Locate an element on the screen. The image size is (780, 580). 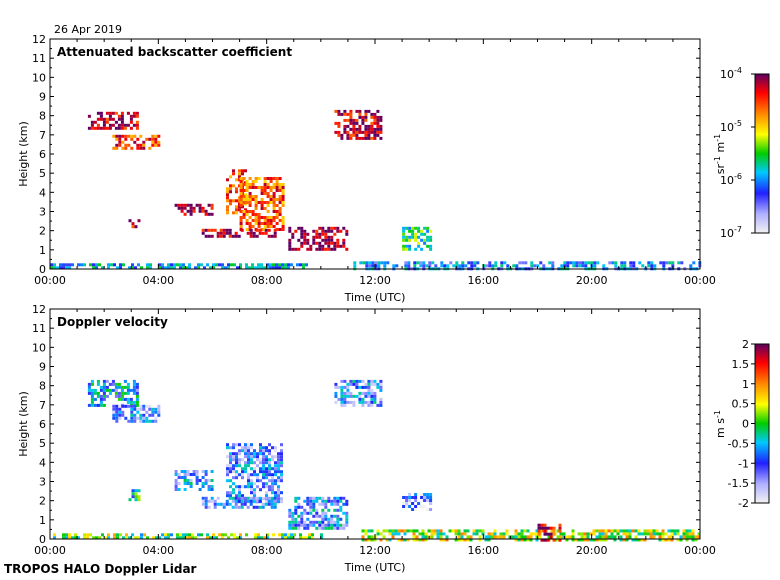
colorbar-tick-label: 10⁻⁴ is located at coordinates (731, 73).